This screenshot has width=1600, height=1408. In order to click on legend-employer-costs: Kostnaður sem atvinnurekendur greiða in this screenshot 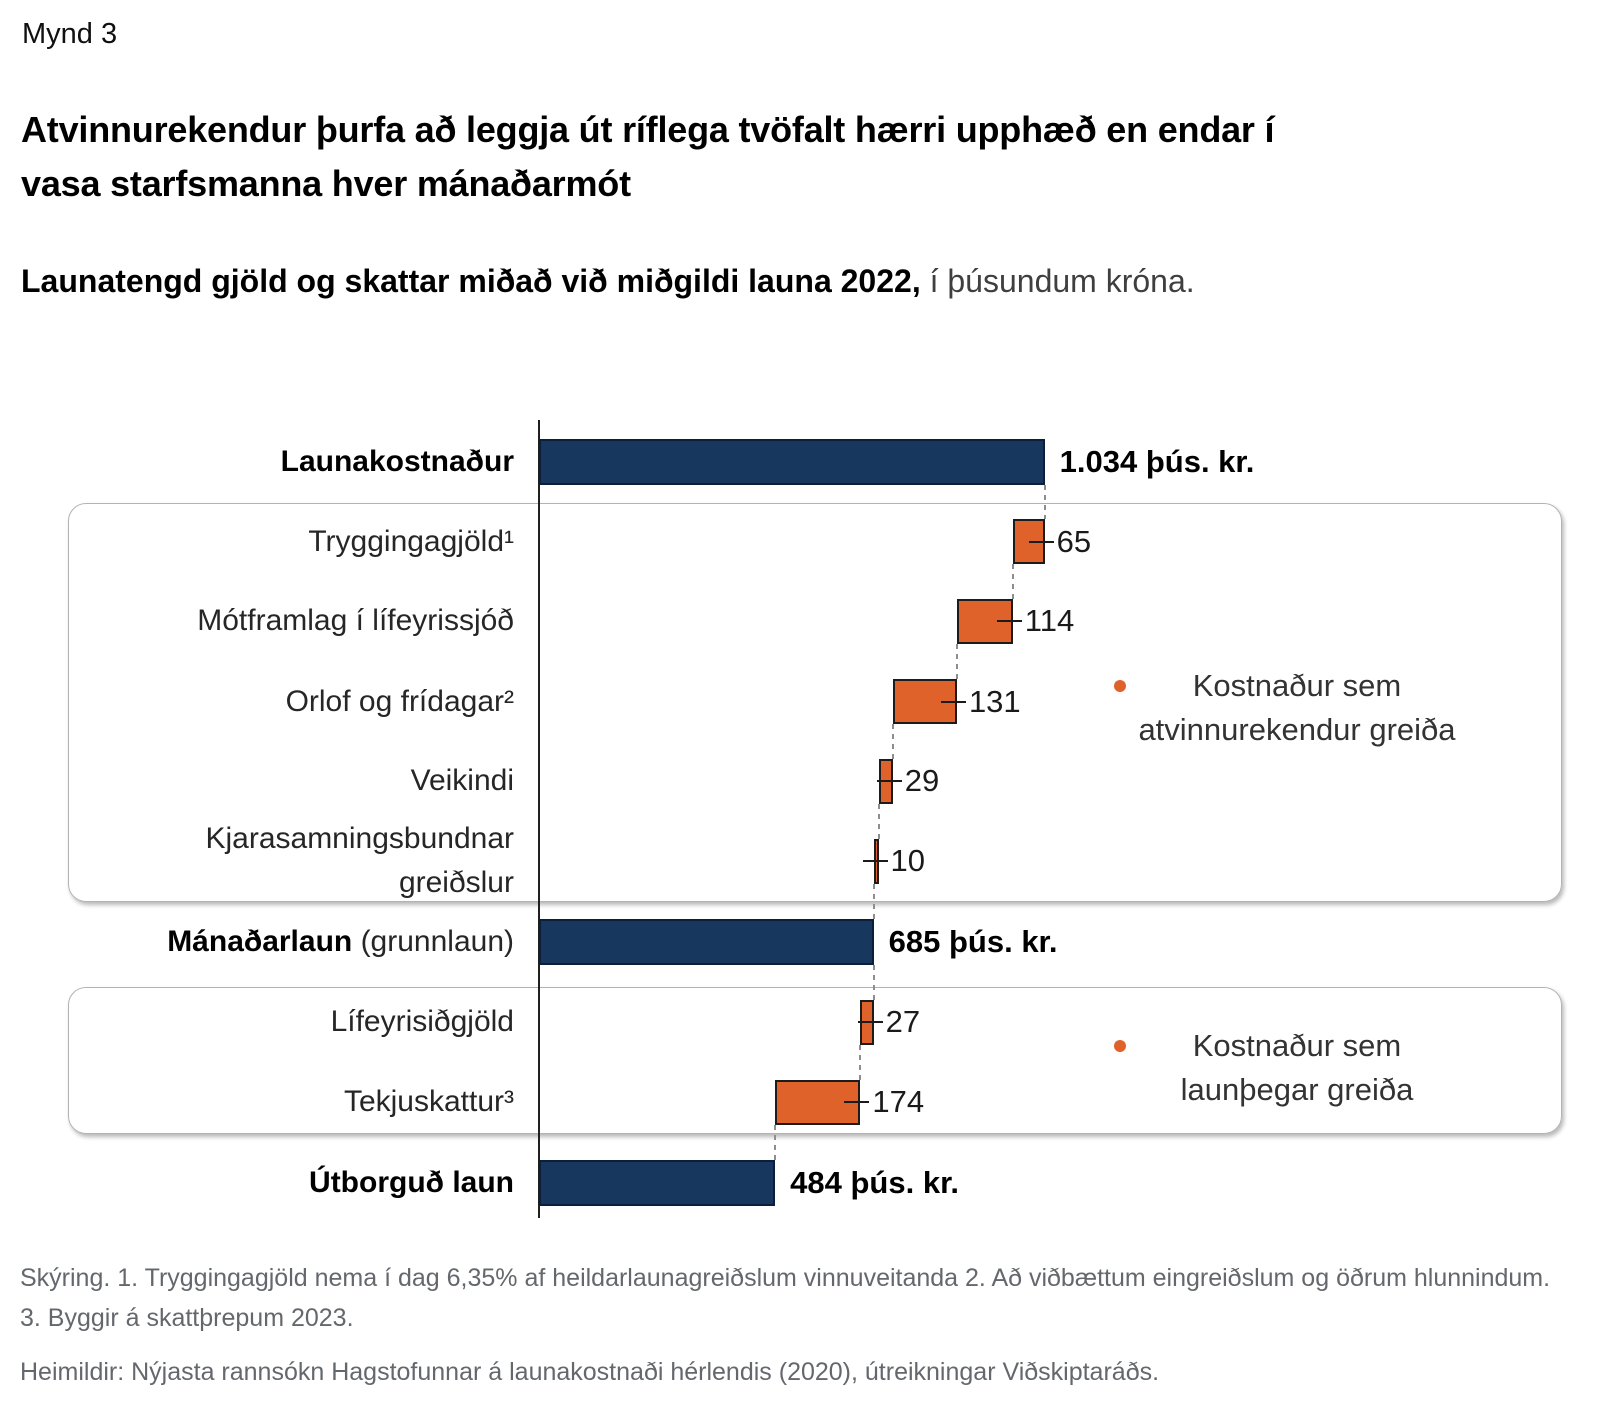, I will do `click(1297, 708)`.